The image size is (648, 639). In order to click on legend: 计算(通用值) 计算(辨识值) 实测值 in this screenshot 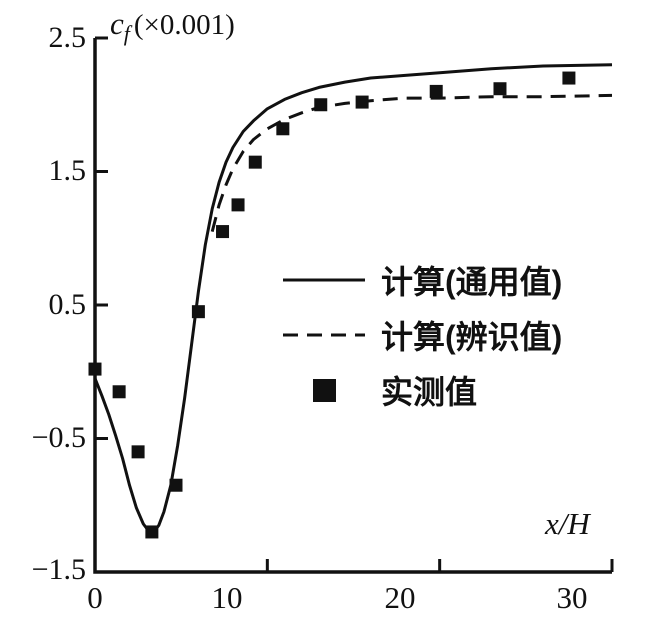, I will do `click(422, 335)`.